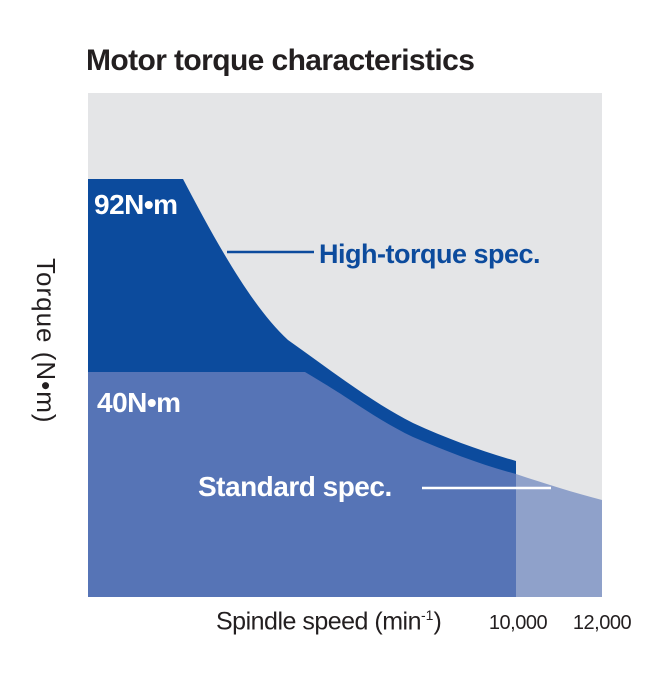 The height and width of the screenshot is (689, 672). I want to click on chart-title: Motor torque characteristics, so click(280, 60).